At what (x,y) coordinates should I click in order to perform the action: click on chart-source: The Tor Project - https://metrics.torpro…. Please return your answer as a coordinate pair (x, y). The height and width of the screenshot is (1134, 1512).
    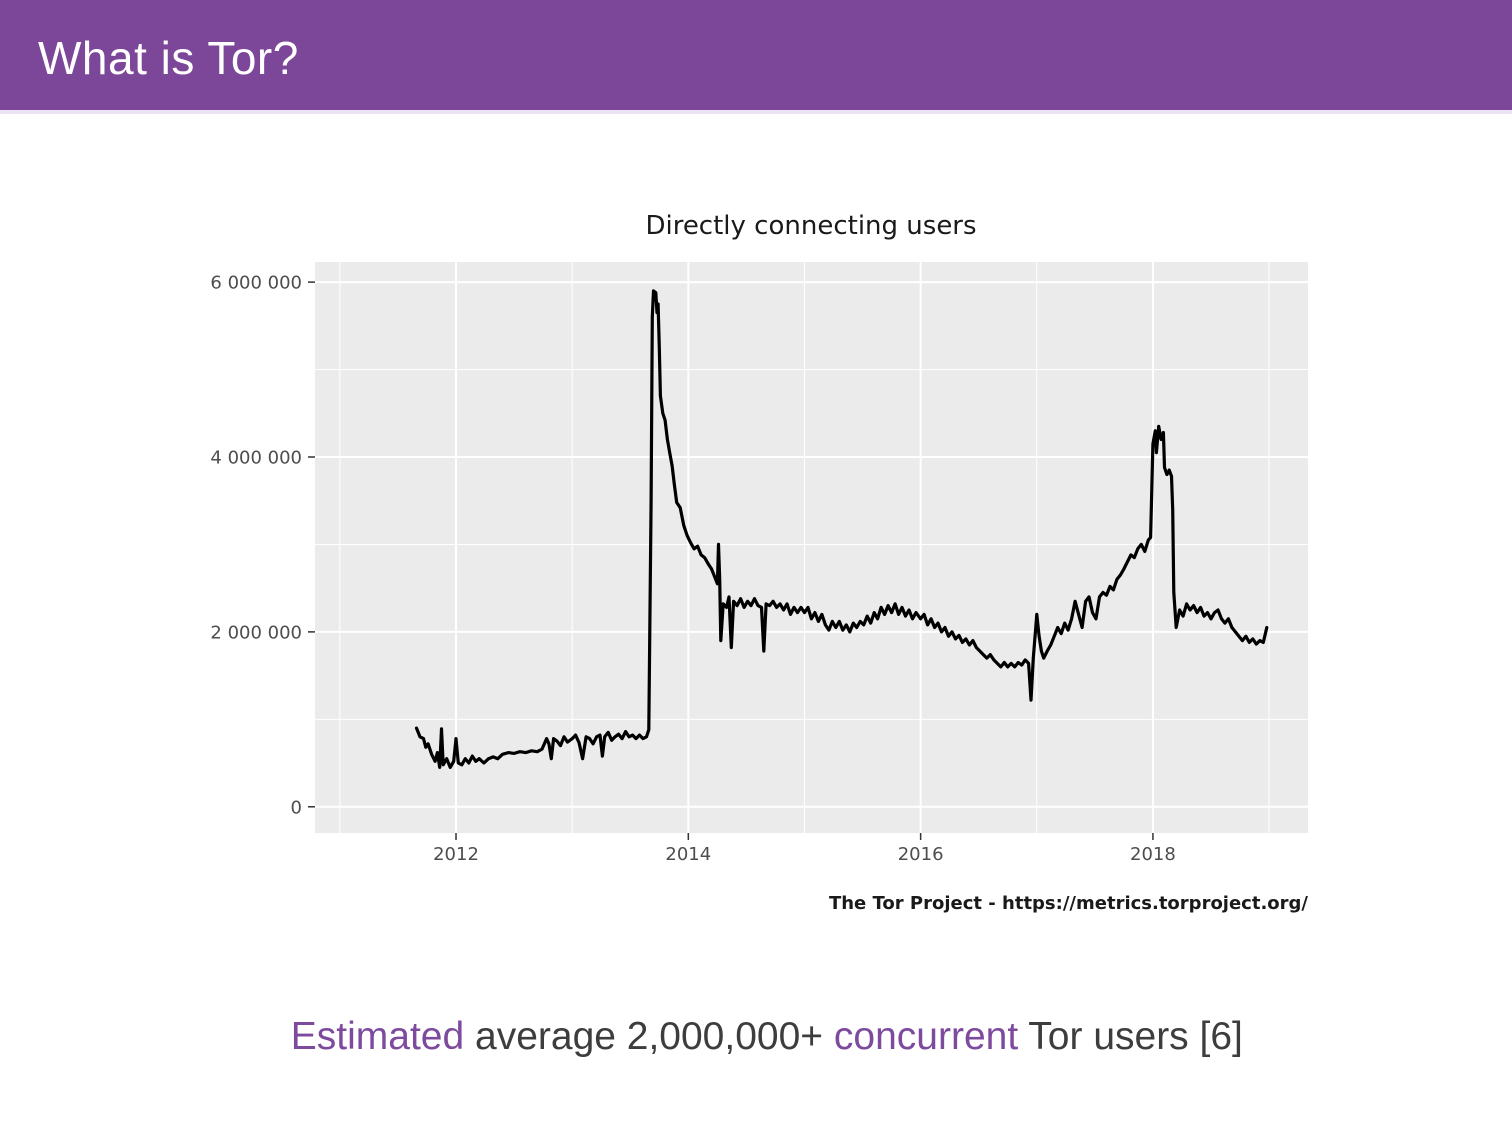
    Looking at the image, I should click on (1068, 903).